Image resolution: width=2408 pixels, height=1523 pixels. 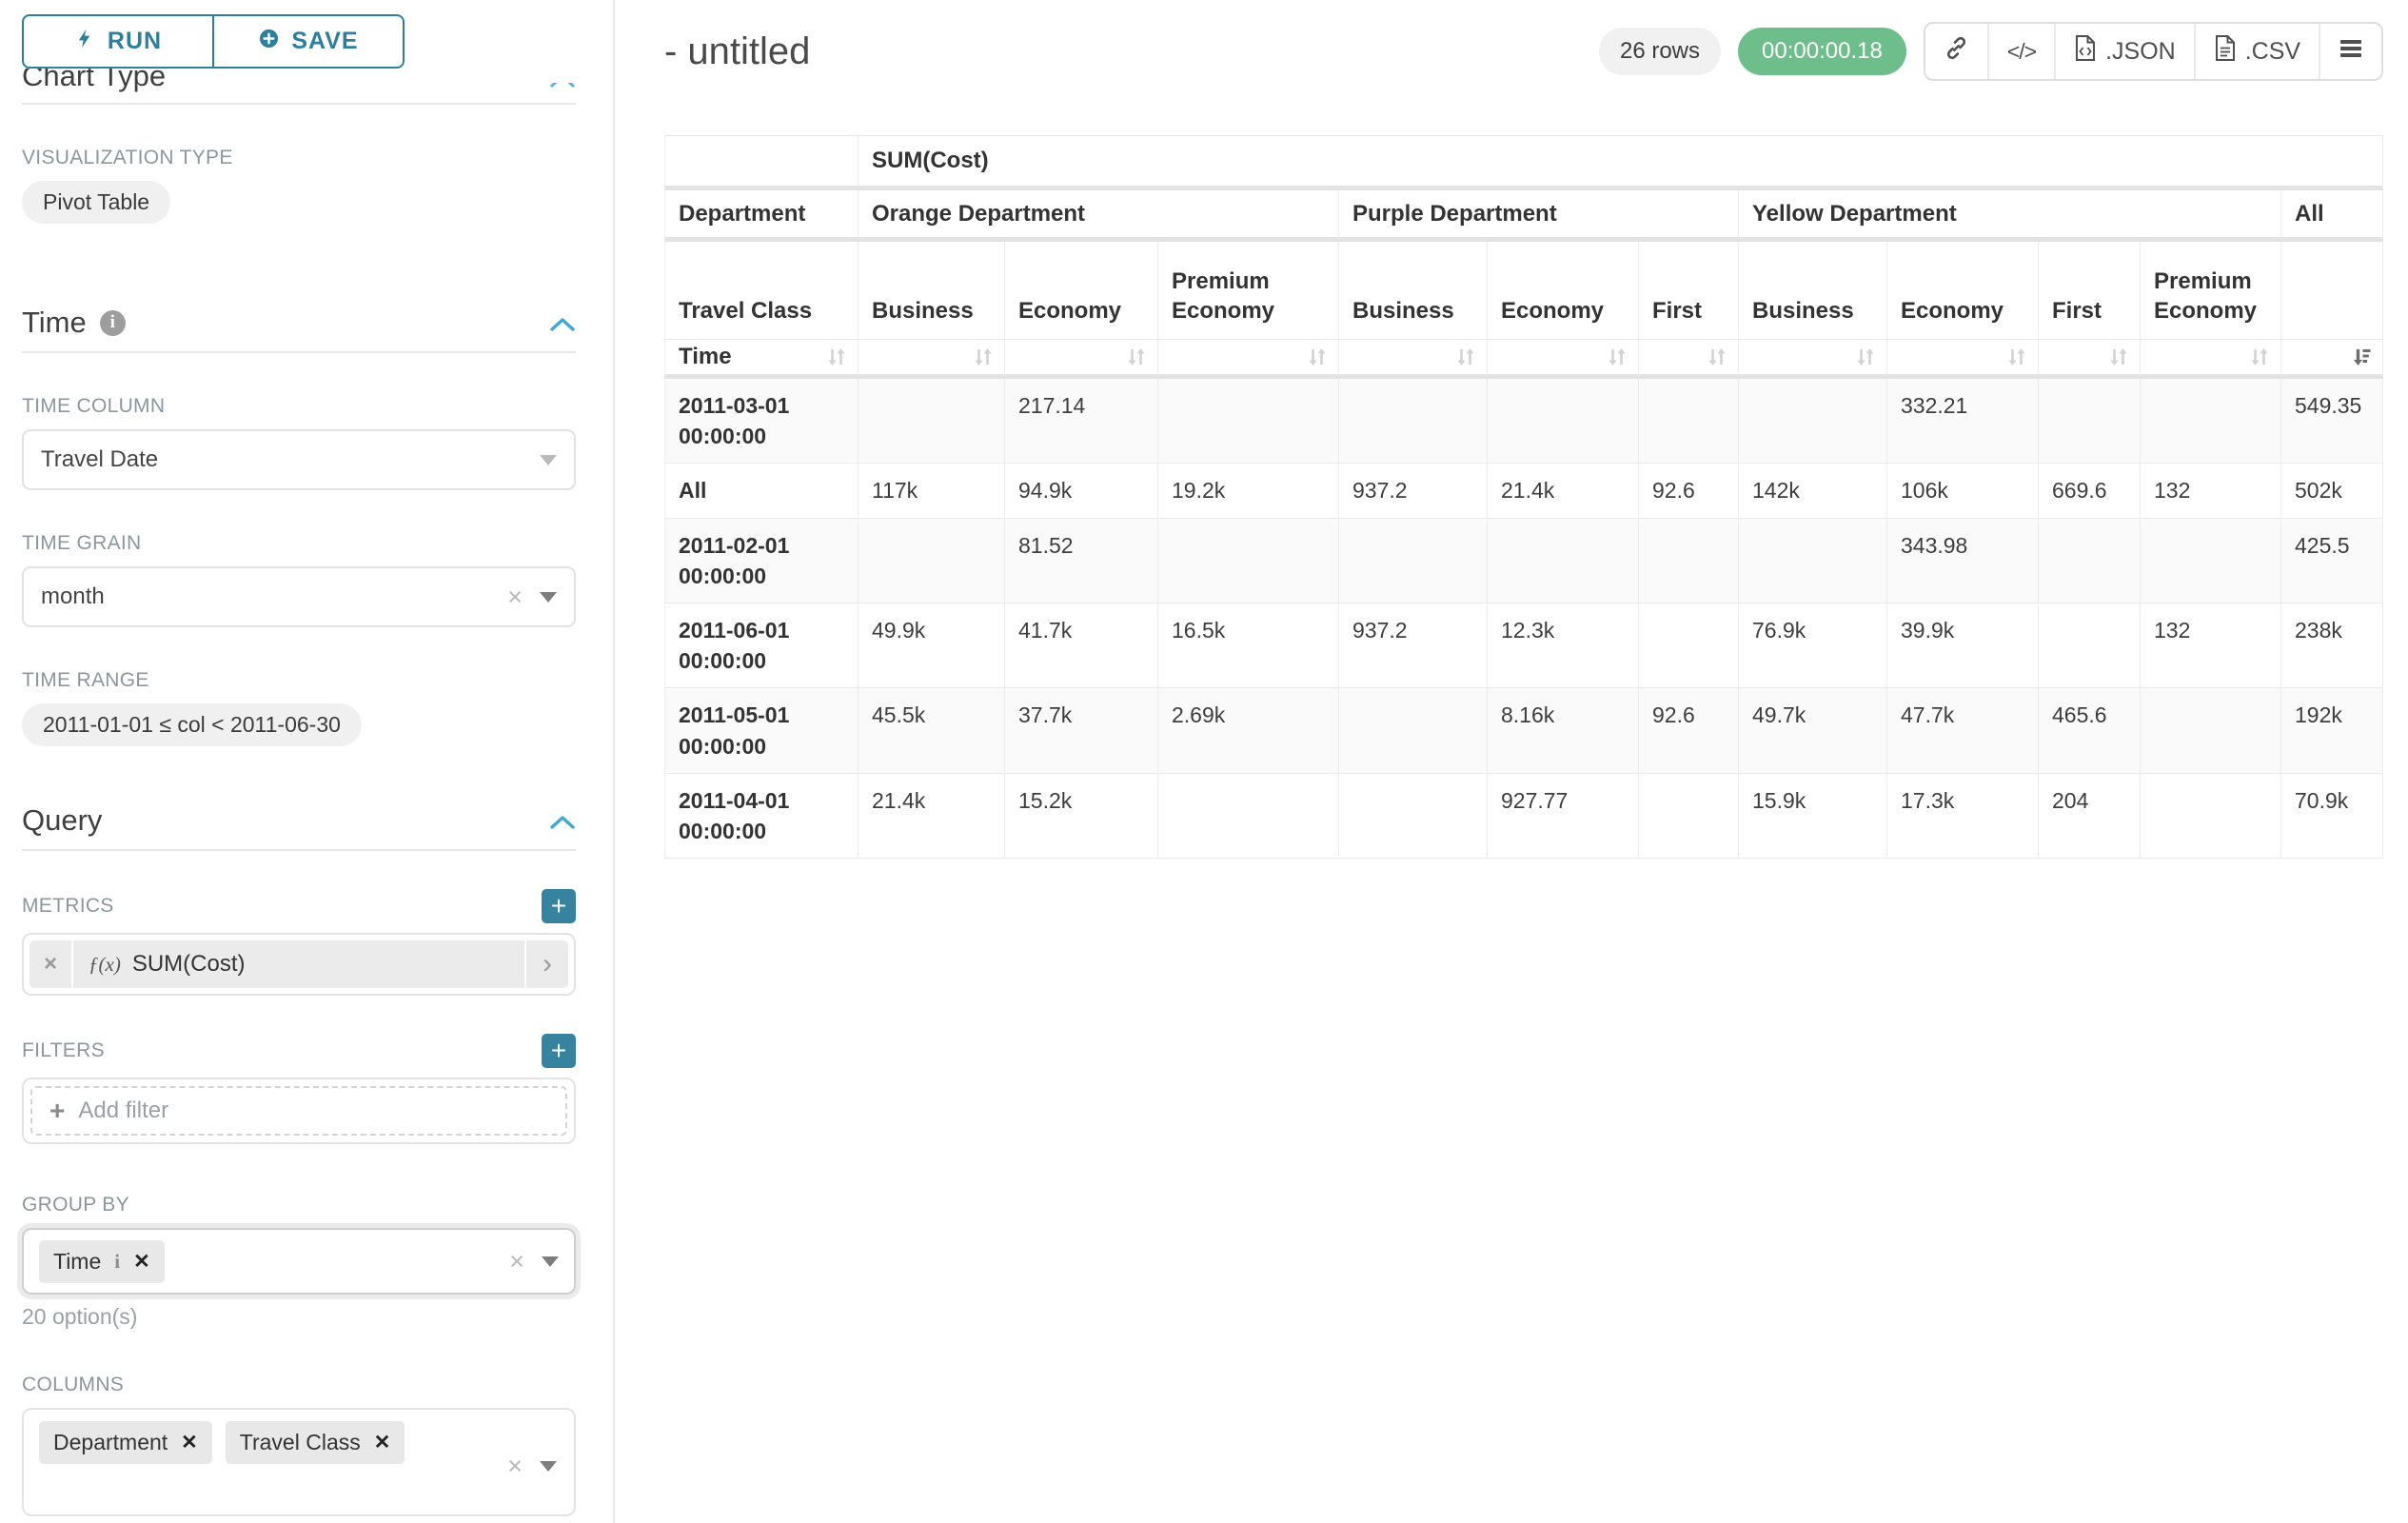 What do you see at coordinates (2211, 646) in the screenshot?
I see `pivot-cell: 132` at bounding box center [2211, 646].